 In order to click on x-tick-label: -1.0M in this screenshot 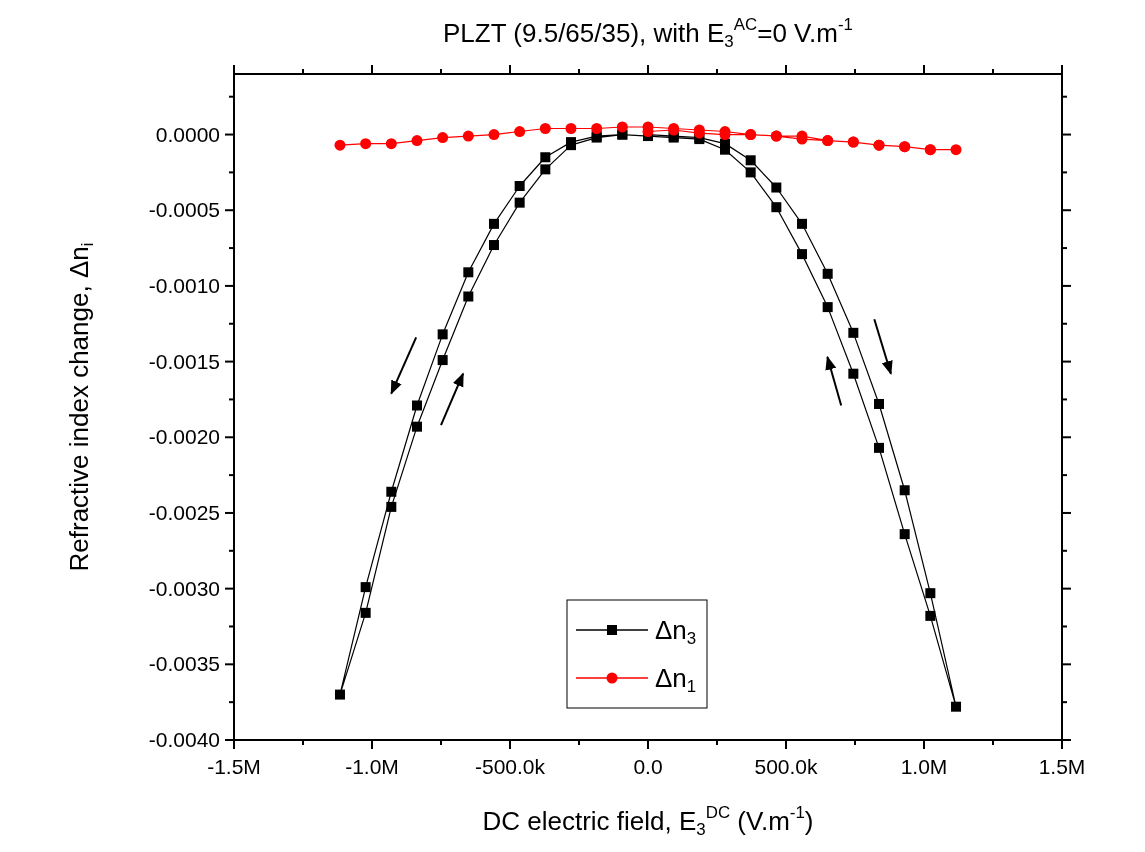, I will do `click(372, 766)`.